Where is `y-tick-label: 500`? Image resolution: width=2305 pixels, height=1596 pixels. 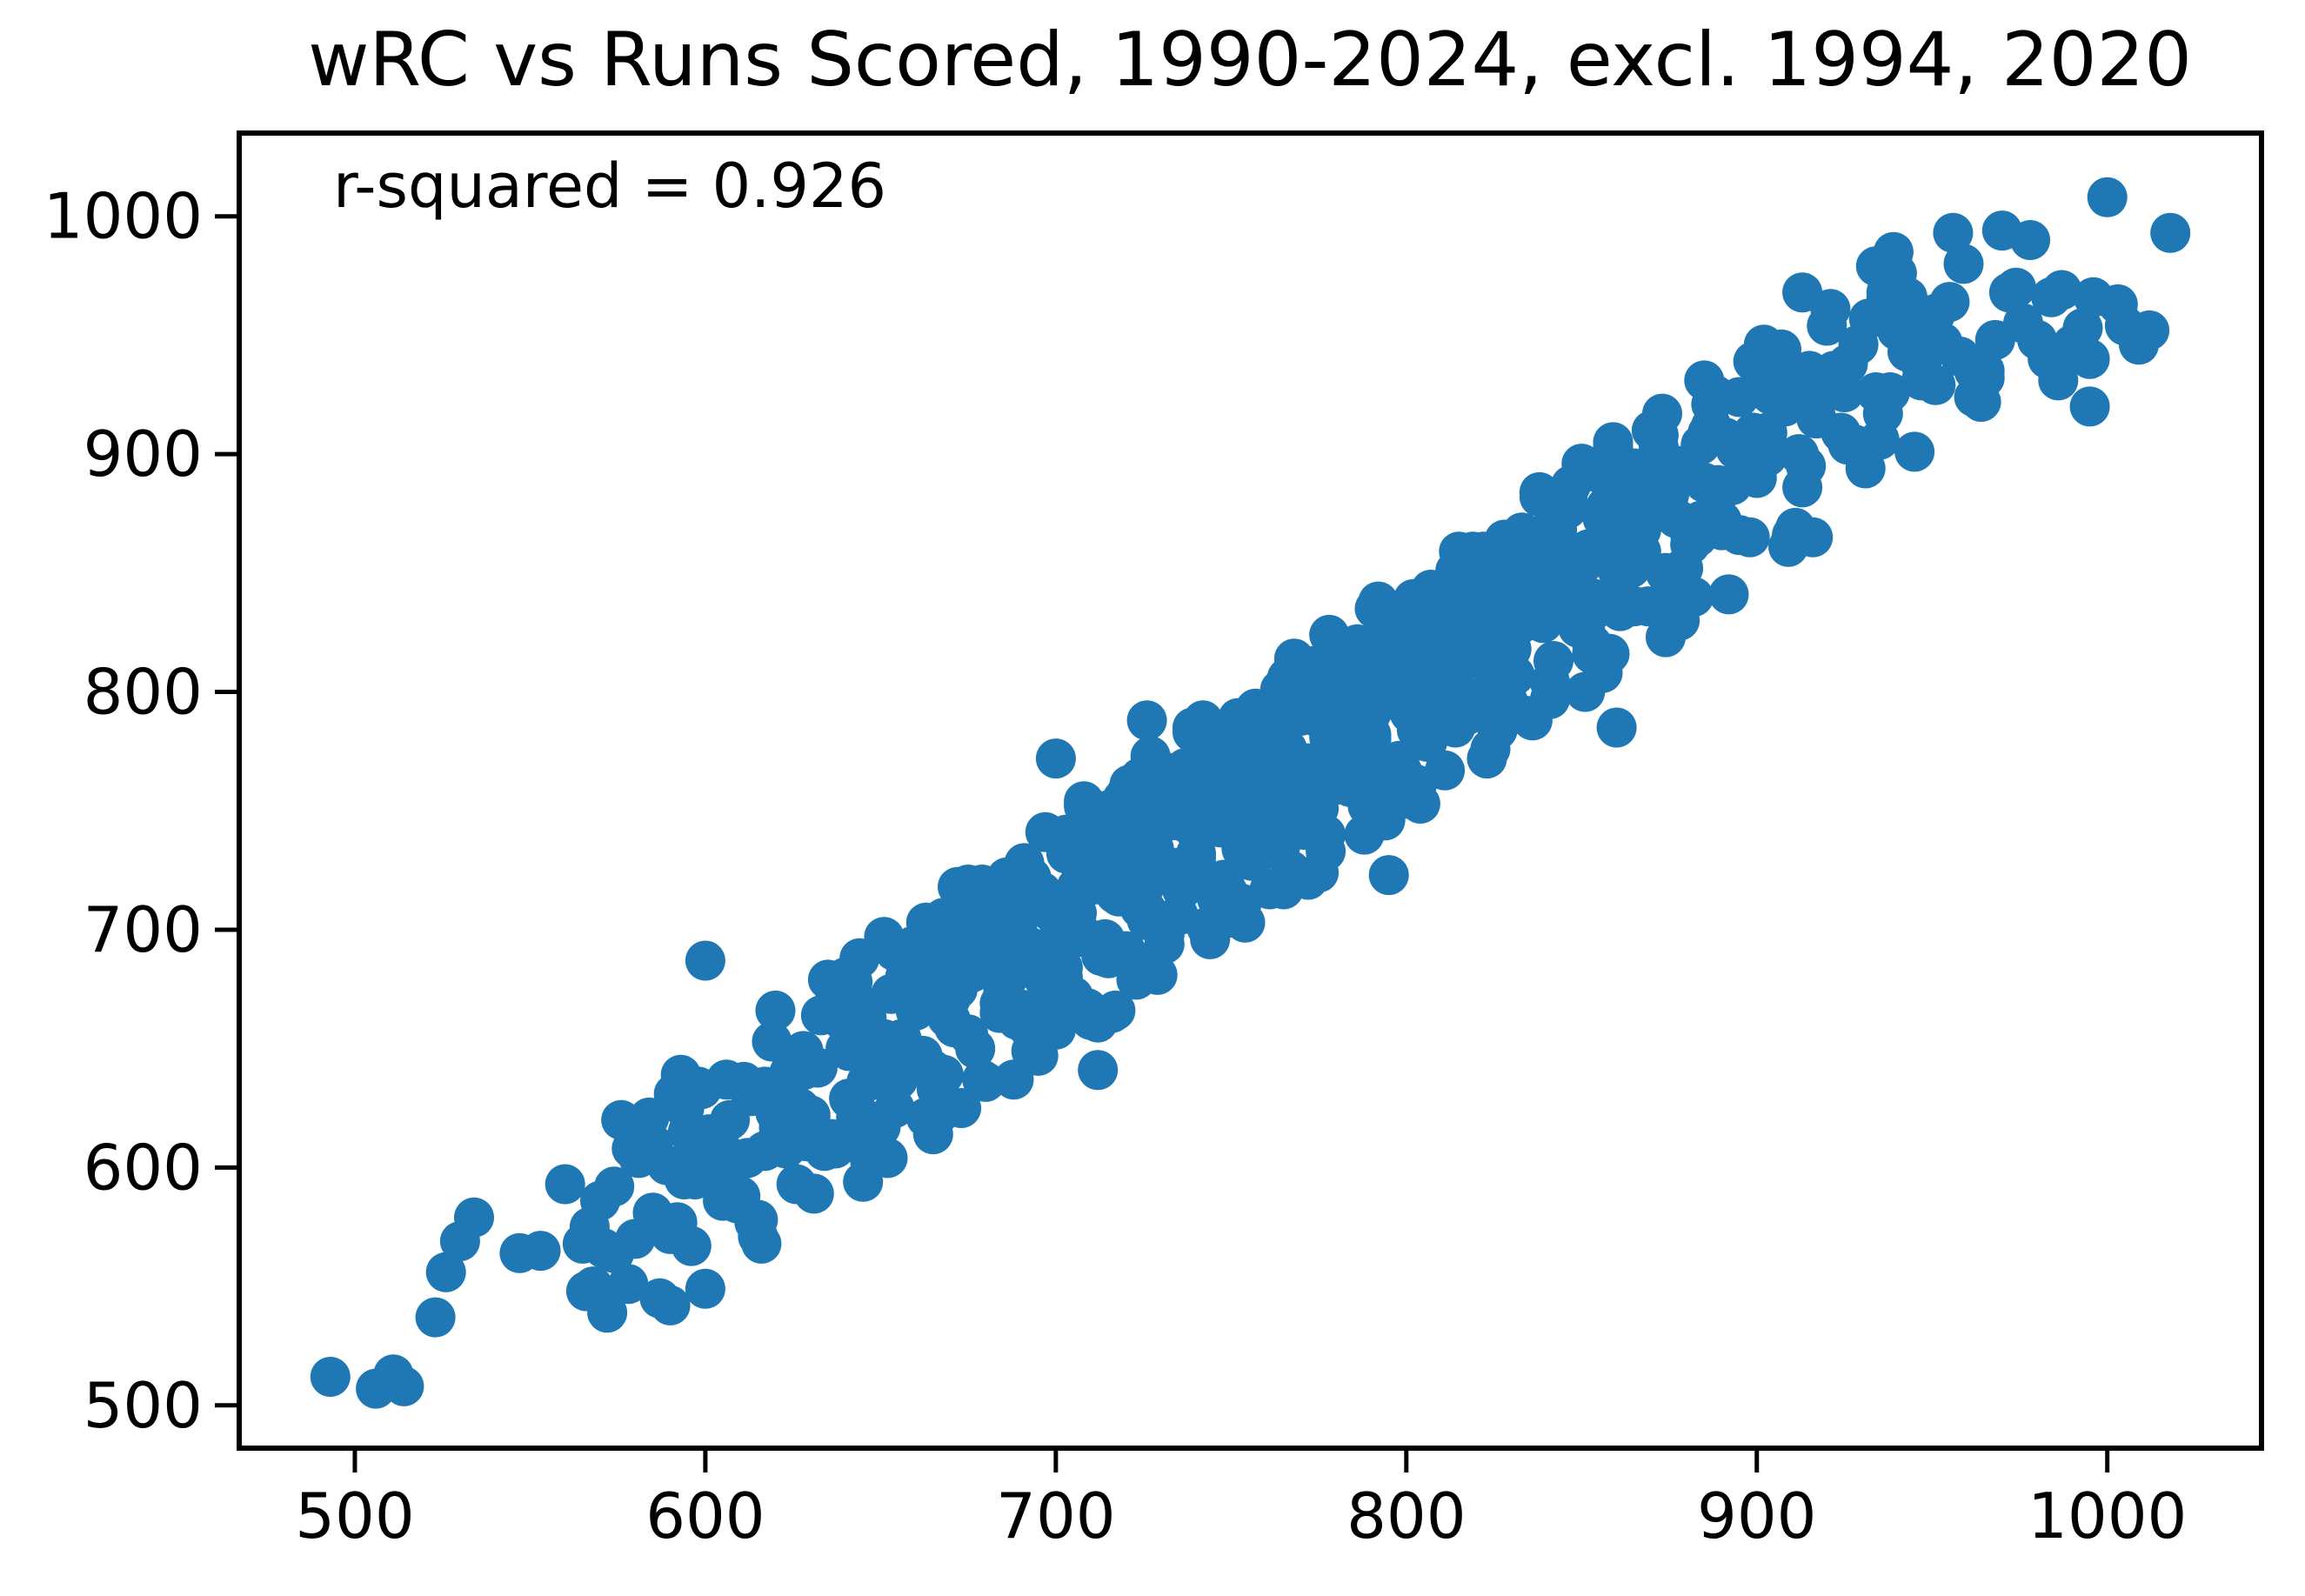
y-tick-label: 500 is located at coordinates (143, 1405).